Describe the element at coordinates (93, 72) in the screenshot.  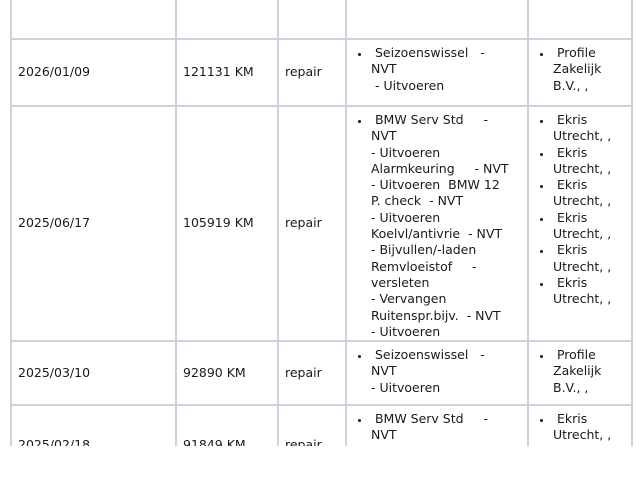
I see `date-cell: 2026/01/09` at that location.